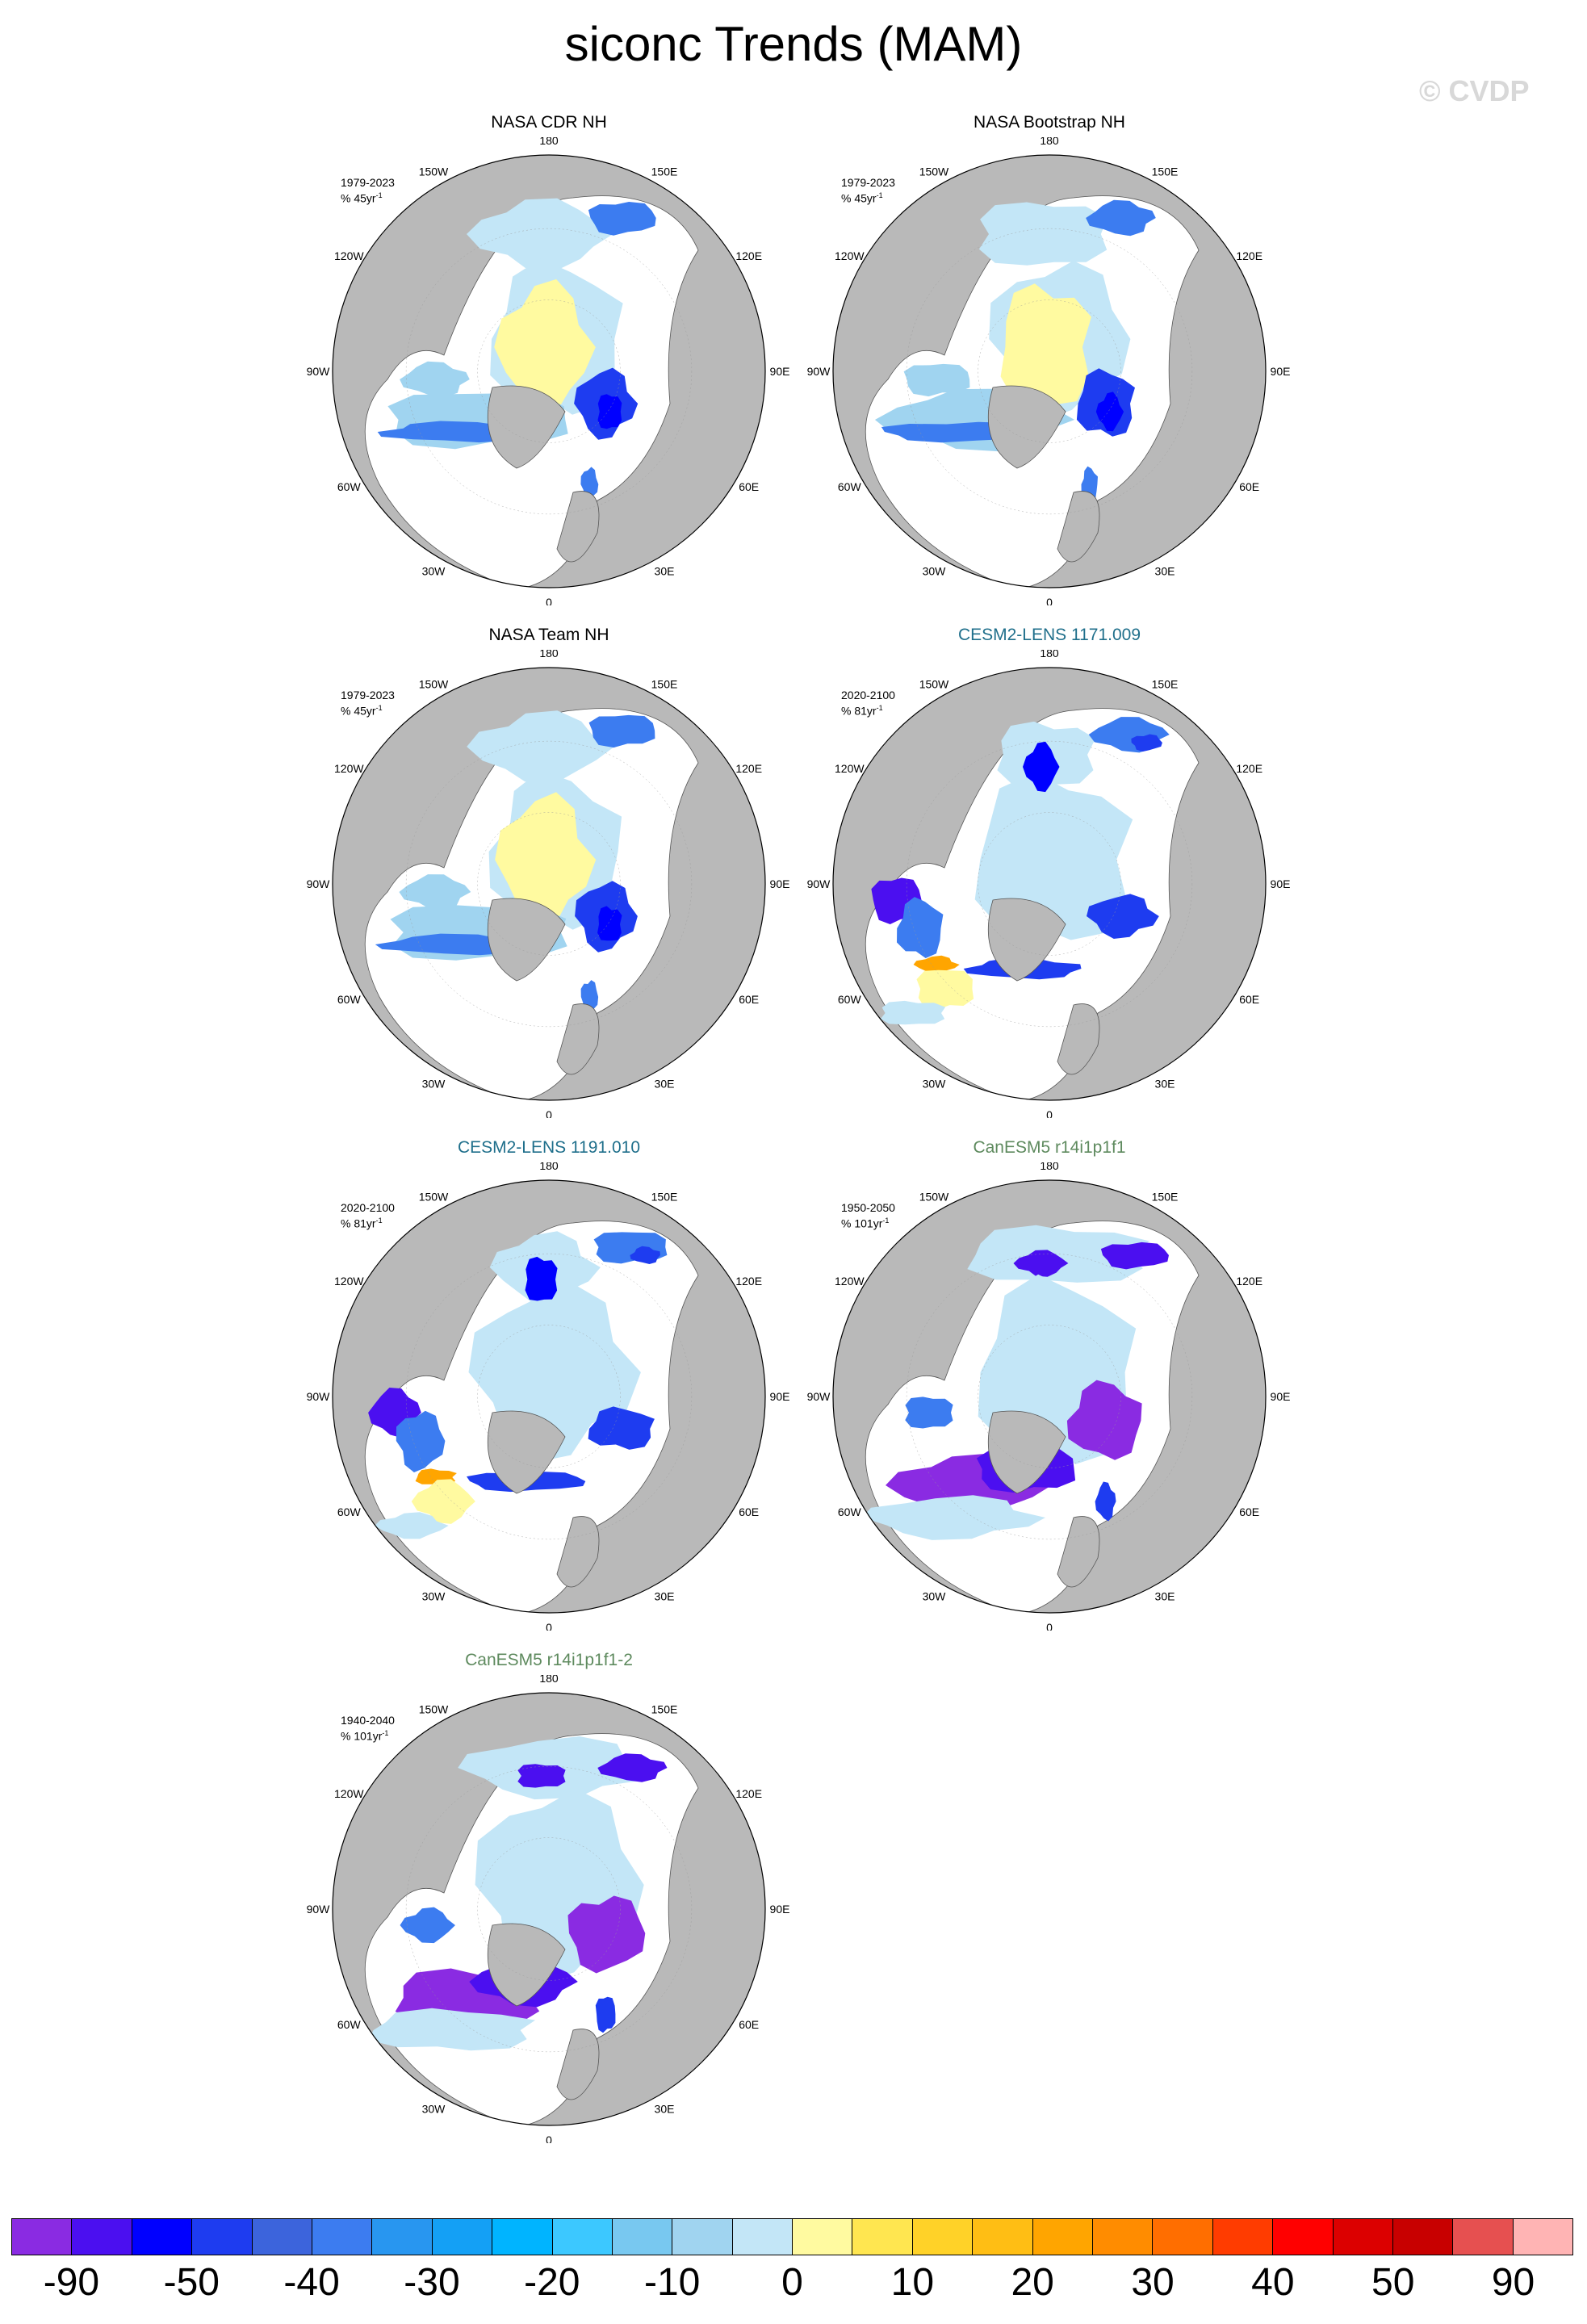 The width and height of the screenshot is (1587, 2324). Describe the element at coordinates (368, 1720) in the screenshot. I see `panel-period: 1940-2040` at that location.